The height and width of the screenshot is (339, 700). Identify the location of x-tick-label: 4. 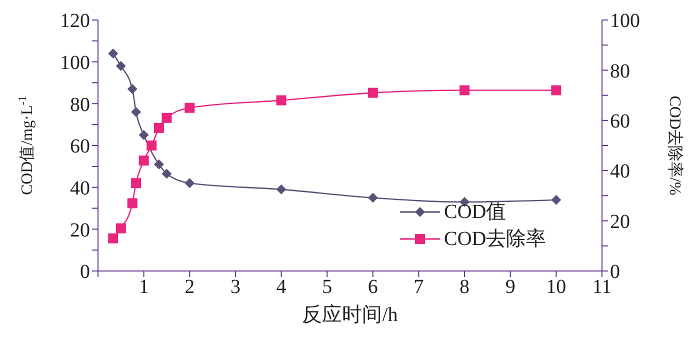
(281, 287).